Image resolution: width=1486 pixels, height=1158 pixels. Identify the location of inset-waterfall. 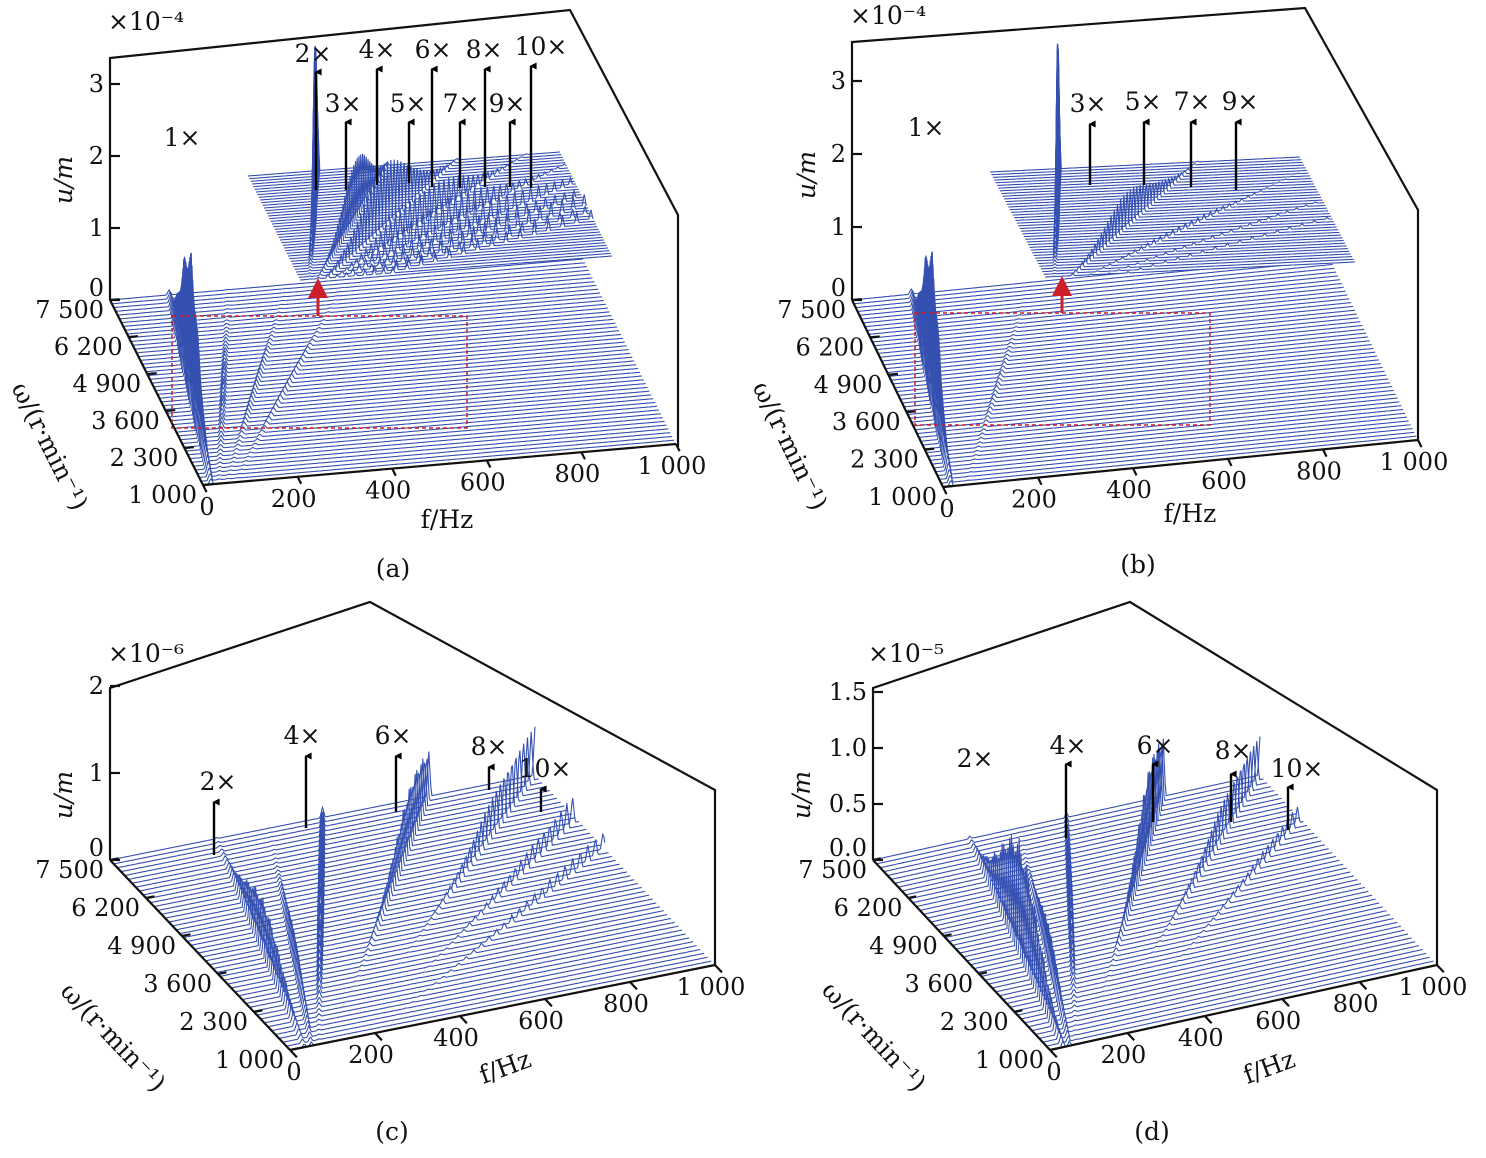
(1172, 160).